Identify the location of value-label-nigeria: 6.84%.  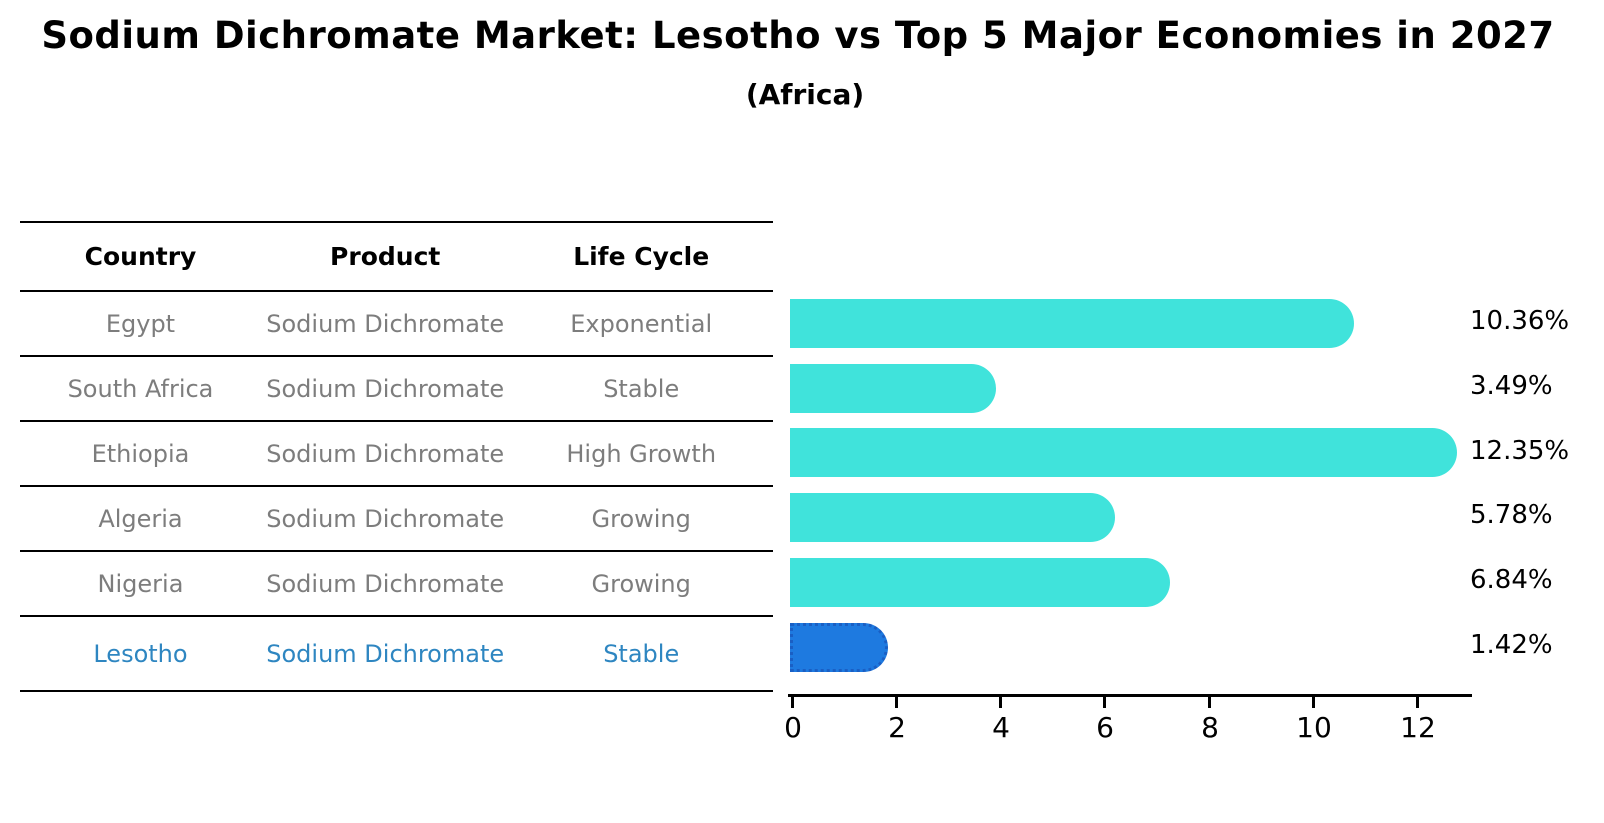
(1511, 580).